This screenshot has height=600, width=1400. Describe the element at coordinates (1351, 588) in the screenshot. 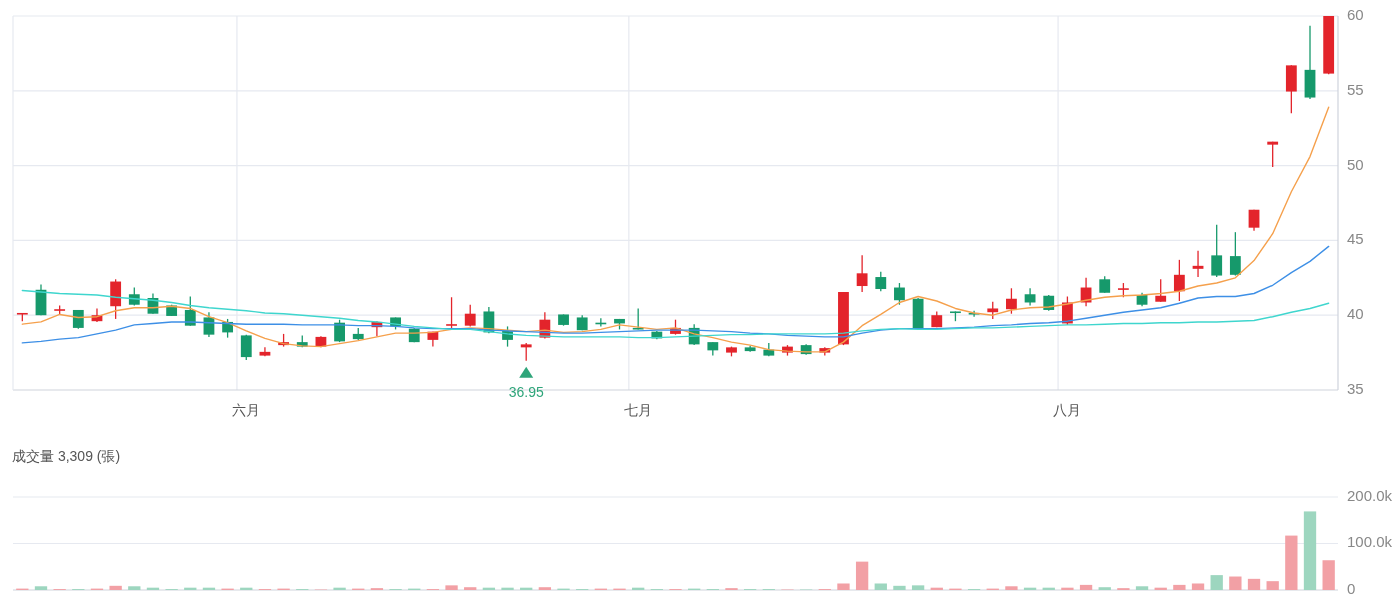

I see `y-tick-label: 0` at that location.